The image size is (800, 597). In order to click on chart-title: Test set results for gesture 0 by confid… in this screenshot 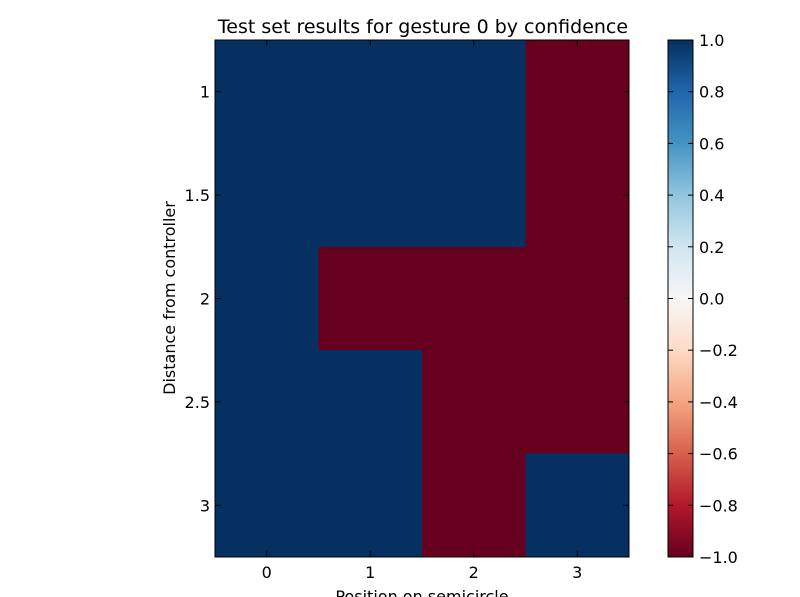, I will do `click(422, 27)`.